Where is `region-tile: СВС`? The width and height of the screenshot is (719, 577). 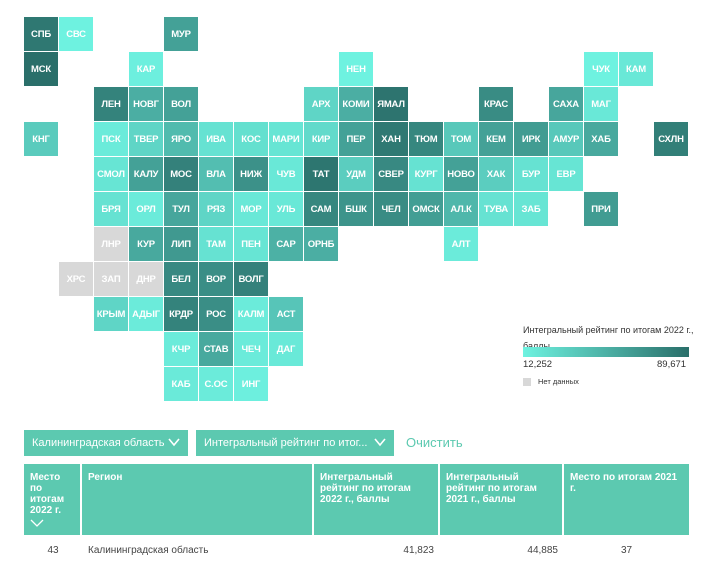
region-tile: СВС is located at coordinates (76, 34).